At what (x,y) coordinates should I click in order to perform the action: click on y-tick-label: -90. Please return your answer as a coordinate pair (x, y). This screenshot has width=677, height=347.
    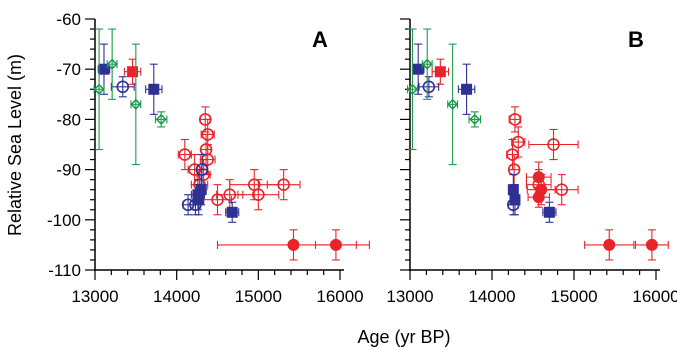
    Looking at the image, I should click on (68, 170).